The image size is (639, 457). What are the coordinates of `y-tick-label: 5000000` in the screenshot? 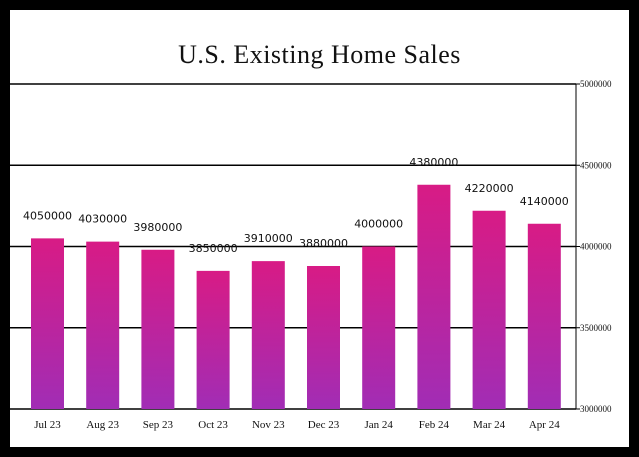 It's located at (596, 84).